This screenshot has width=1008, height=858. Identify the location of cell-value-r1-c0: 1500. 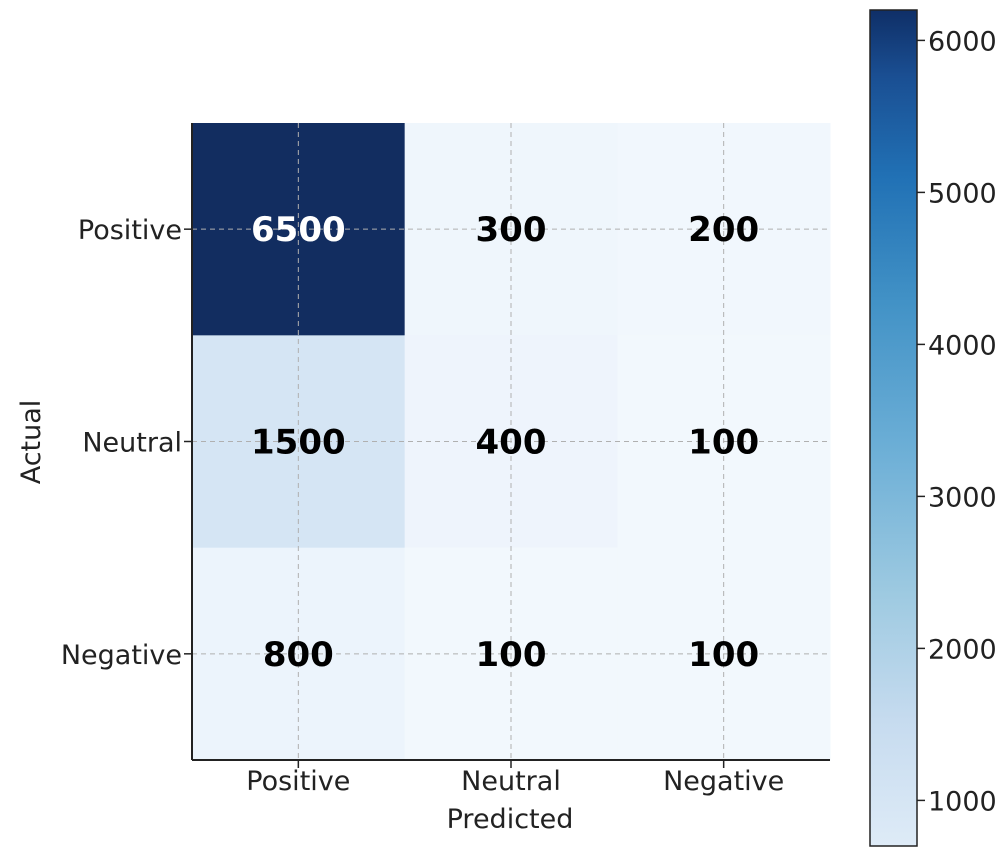
(298, 443).